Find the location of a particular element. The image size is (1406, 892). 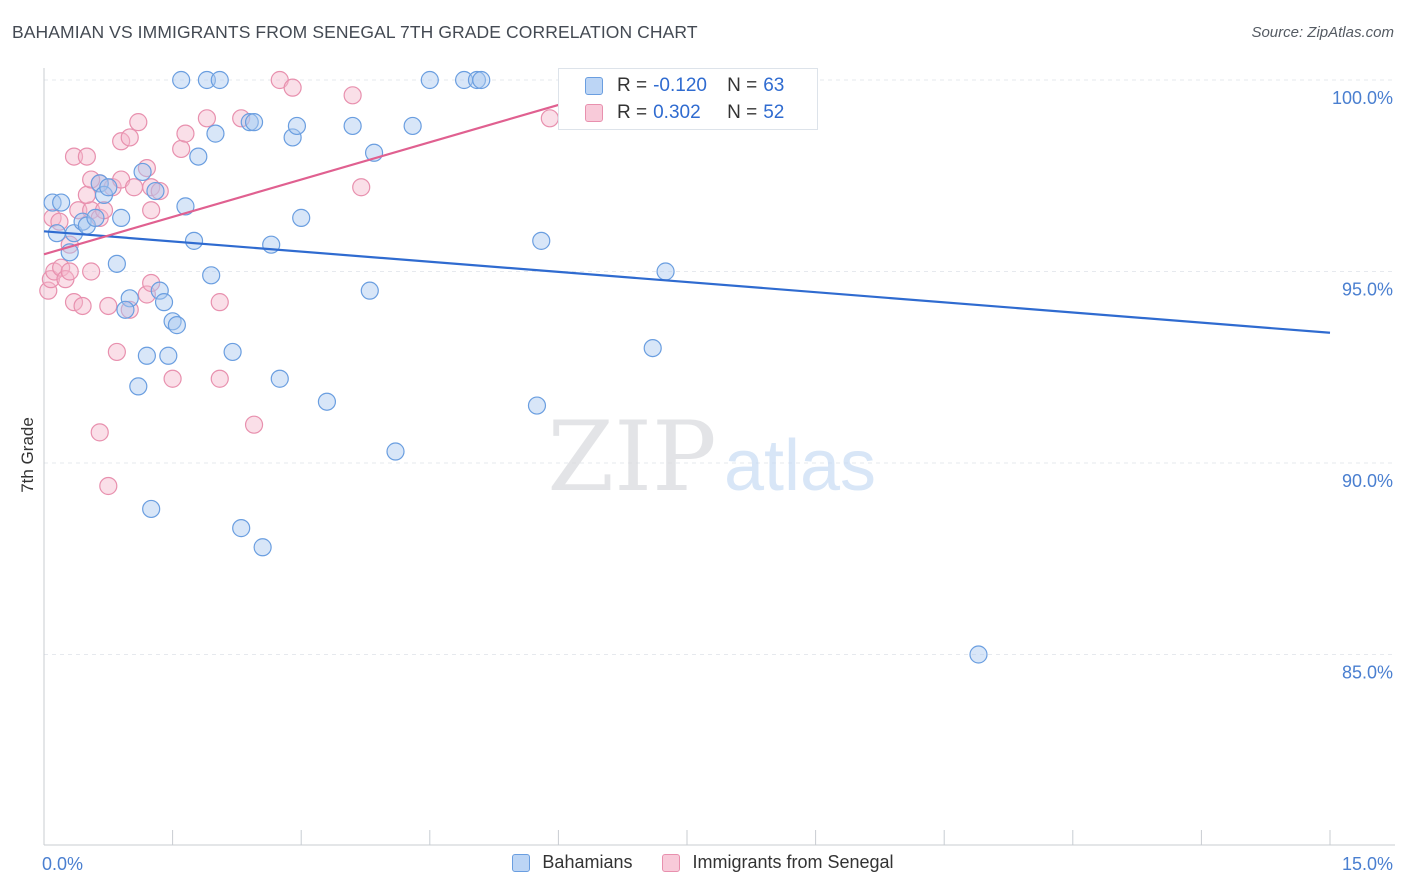

x-tick-label: 0.0% is located at coordinates (62, 864).